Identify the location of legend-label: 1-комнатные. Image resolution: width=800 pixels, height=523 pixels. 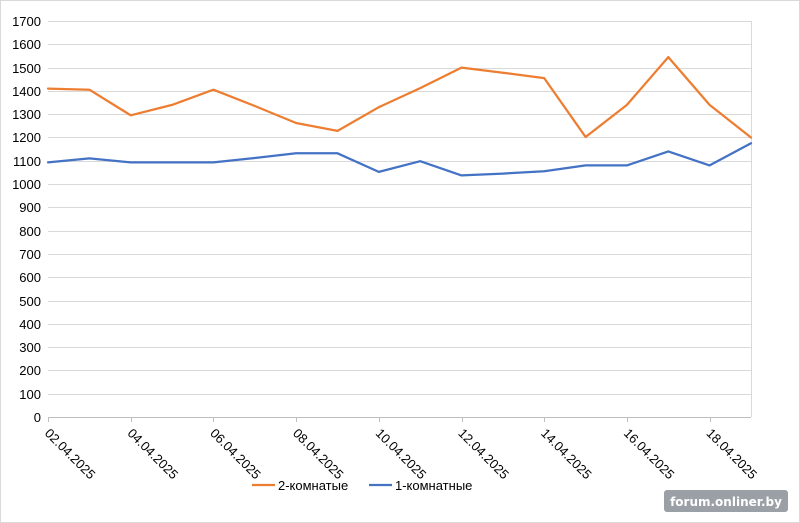
(433, 485).